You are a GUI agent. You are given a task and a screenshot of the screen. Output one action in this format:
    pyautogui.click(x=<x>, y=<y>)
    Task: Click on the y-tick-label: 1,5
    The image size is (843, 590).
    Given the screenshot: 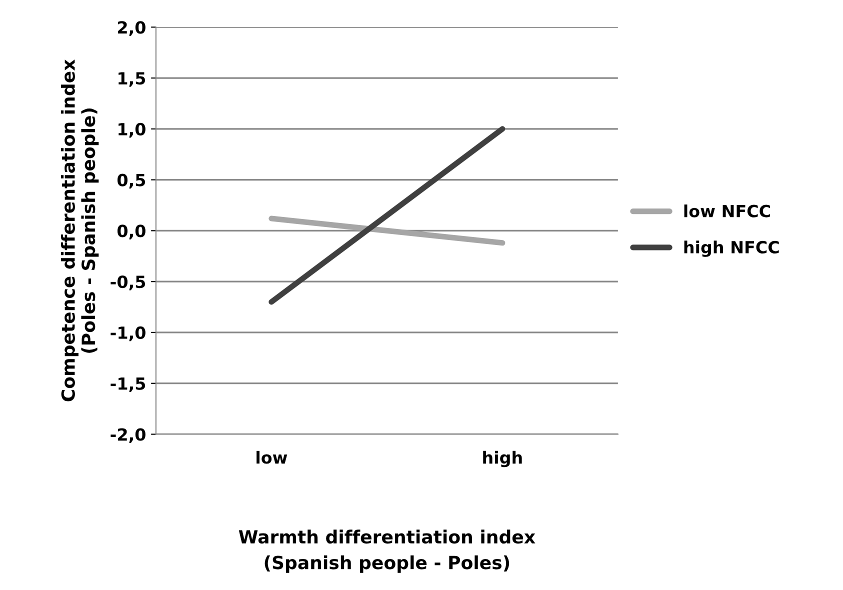 What is the action you would take?
    pyautogui.click(x=132, y=79)
    